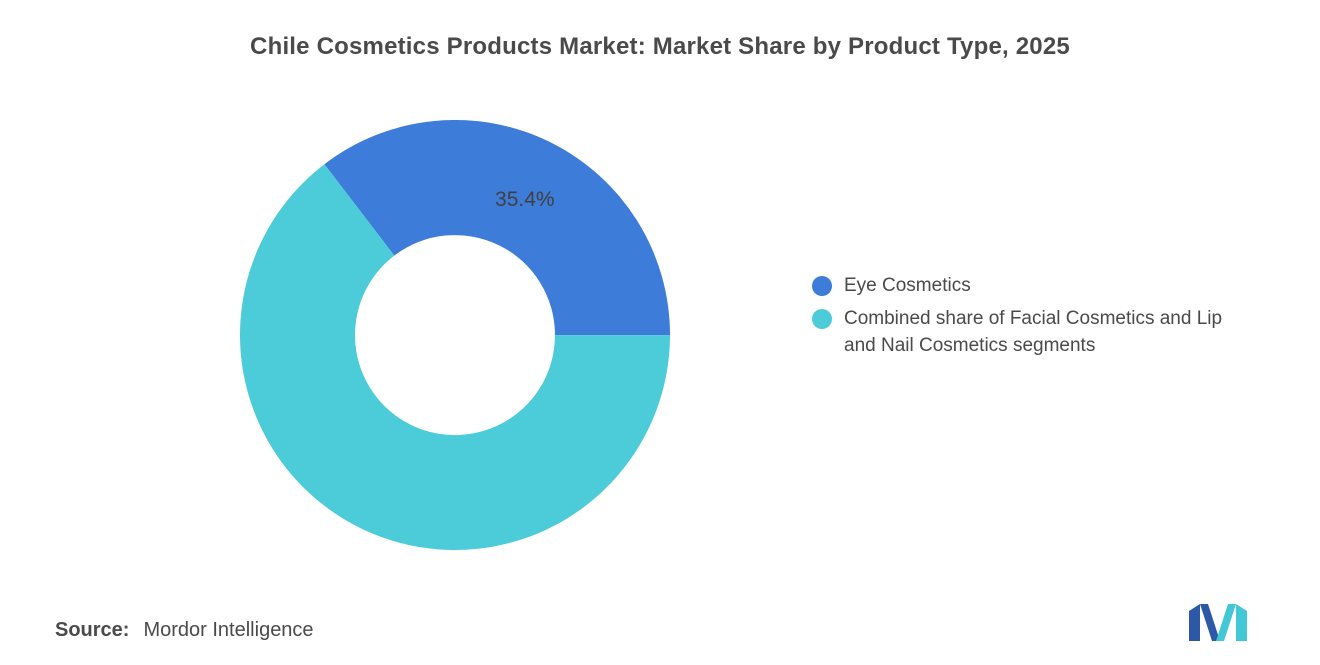  Describe the element at coordinates (1226, 622) in the screenshot. I see `logo-shape-right-diagonal` at that location.